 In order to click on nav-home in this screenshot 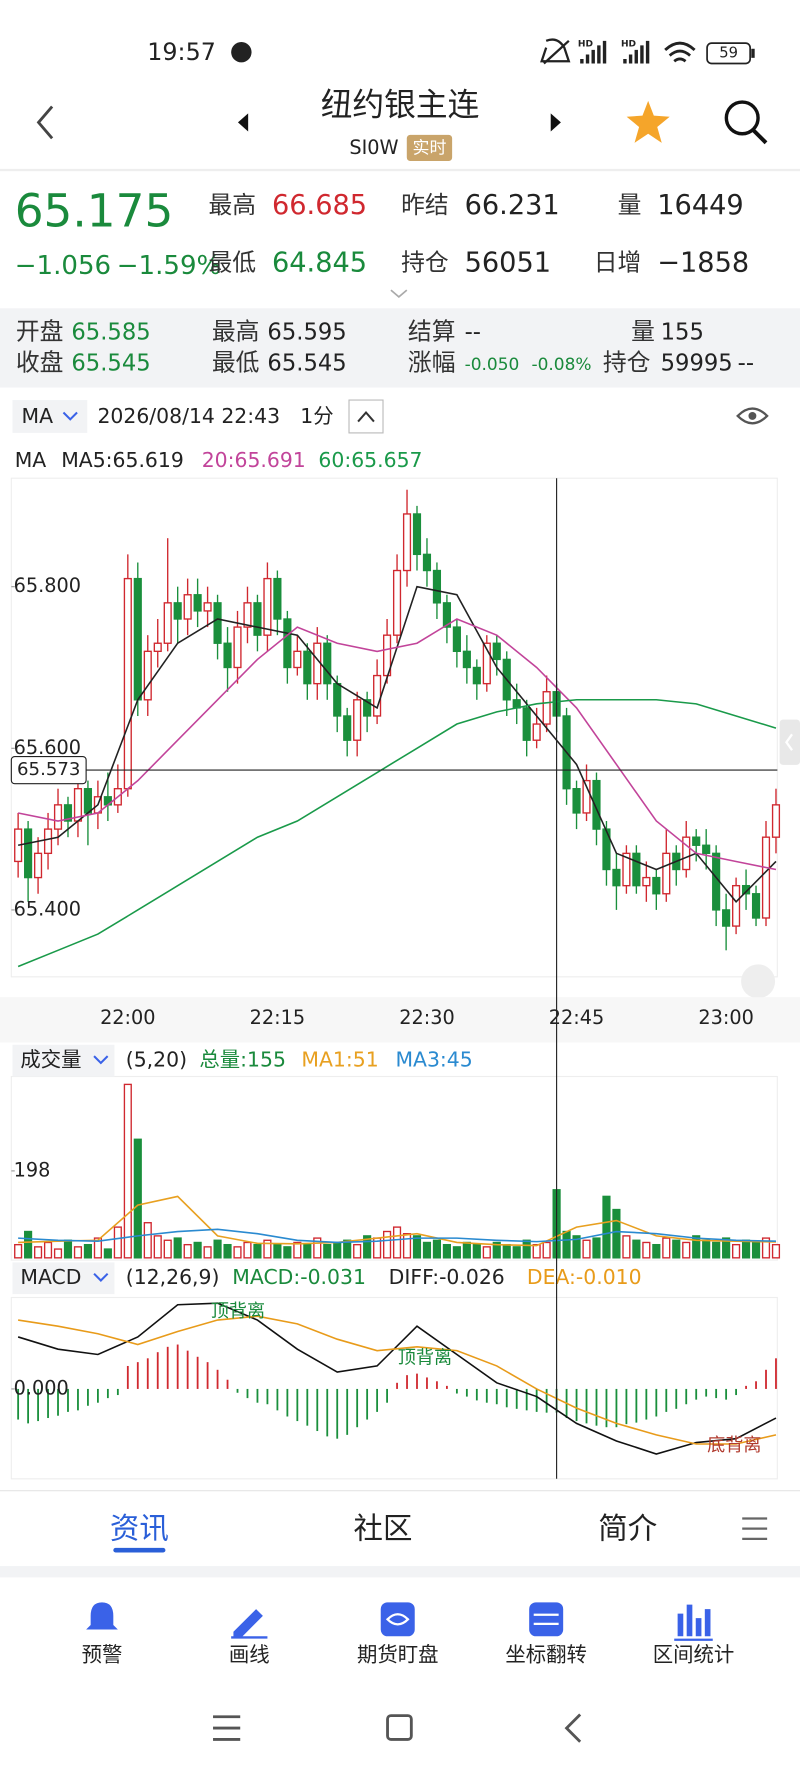, I will do `click(399, 1727)`.